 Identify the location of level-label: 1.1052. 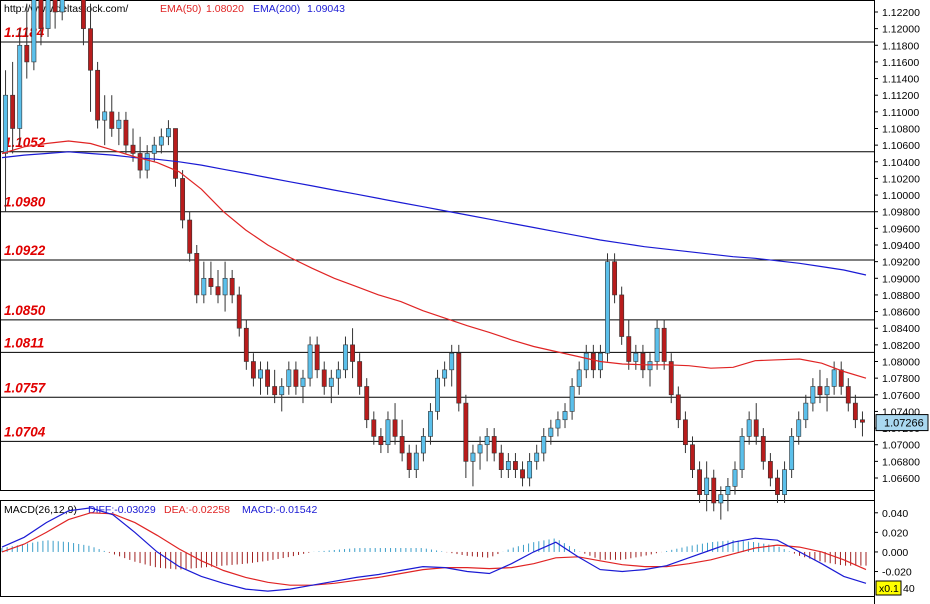
(25, 142).